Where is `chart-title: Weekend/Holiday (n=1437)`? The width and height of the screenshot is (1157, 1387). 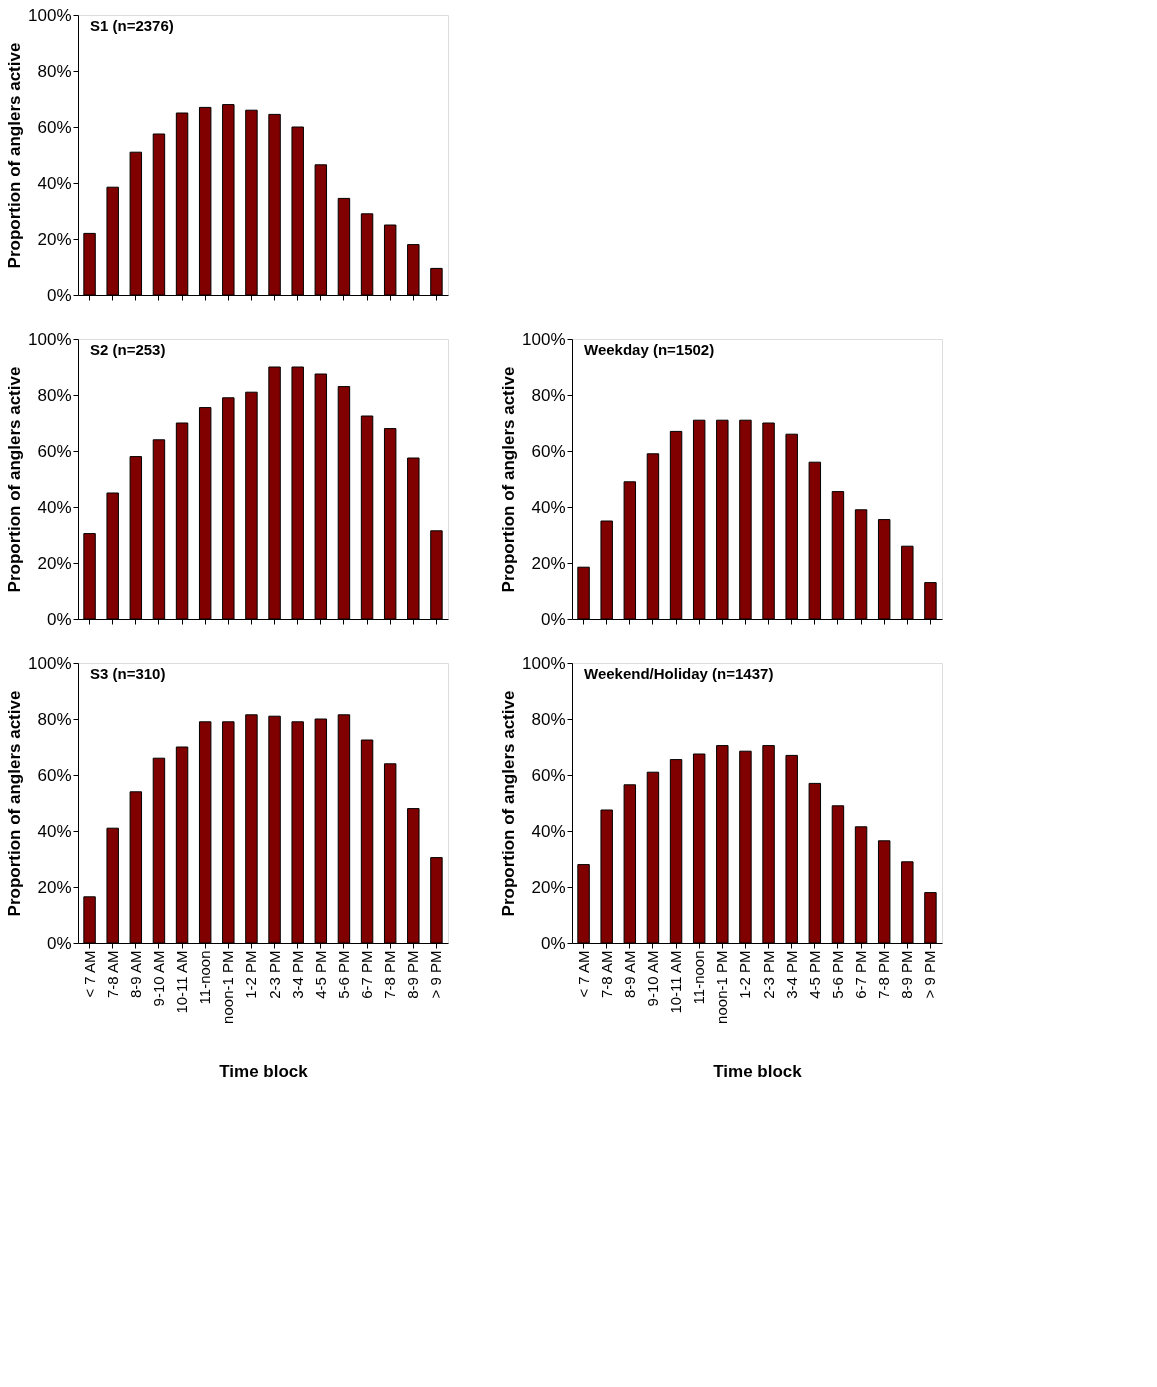 chart-title: Weekend/Holiday (n=1437) is located at coordinates (679, 673).